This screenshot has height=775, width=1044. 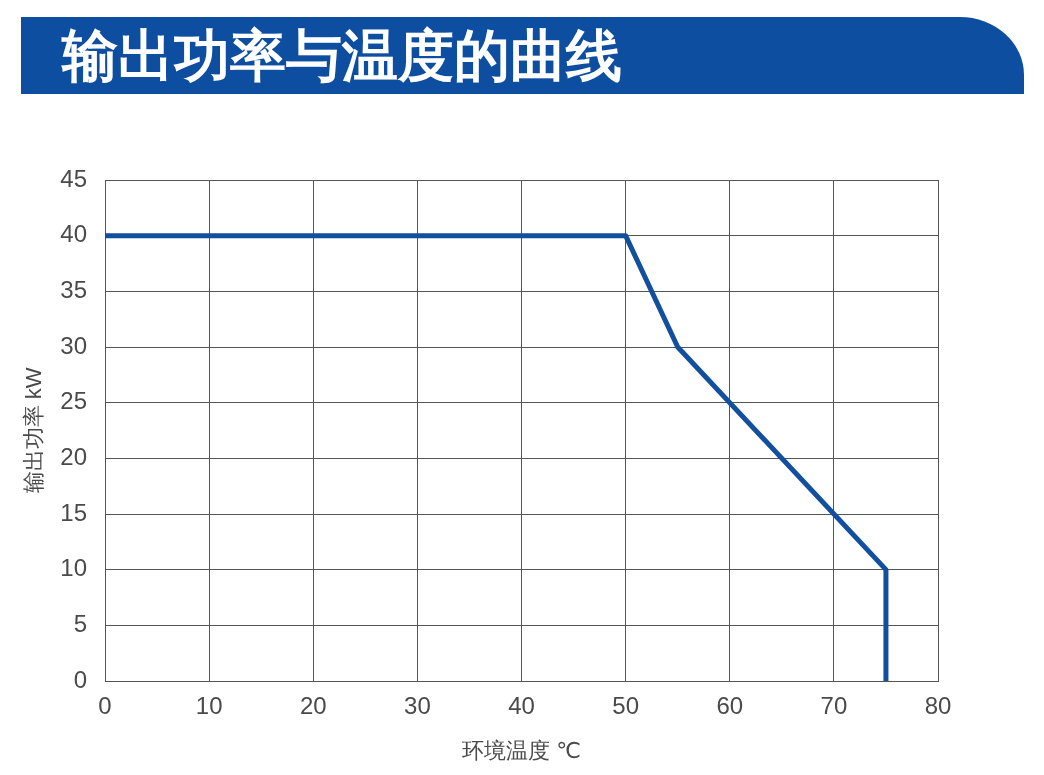 I want to click on x-tick-label: 50, so click(x=625, y=706).